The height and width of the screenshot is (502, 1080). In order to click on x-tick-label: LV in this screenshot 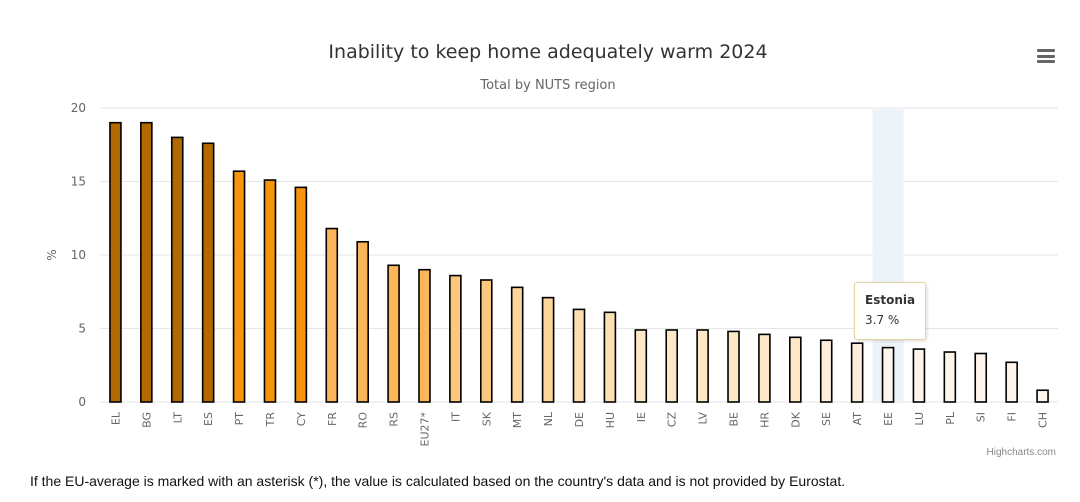, I will do `click(703, 418)`.